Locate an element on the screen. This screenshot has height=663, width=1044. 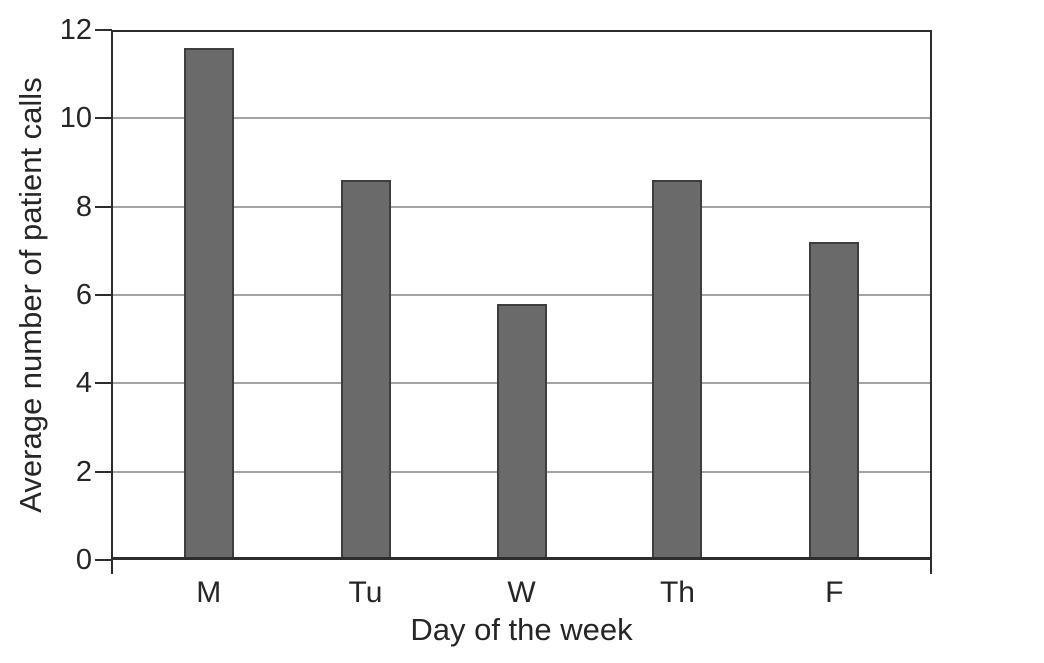
y-tick-label-6: 6 is located at coordinates (83, 295).